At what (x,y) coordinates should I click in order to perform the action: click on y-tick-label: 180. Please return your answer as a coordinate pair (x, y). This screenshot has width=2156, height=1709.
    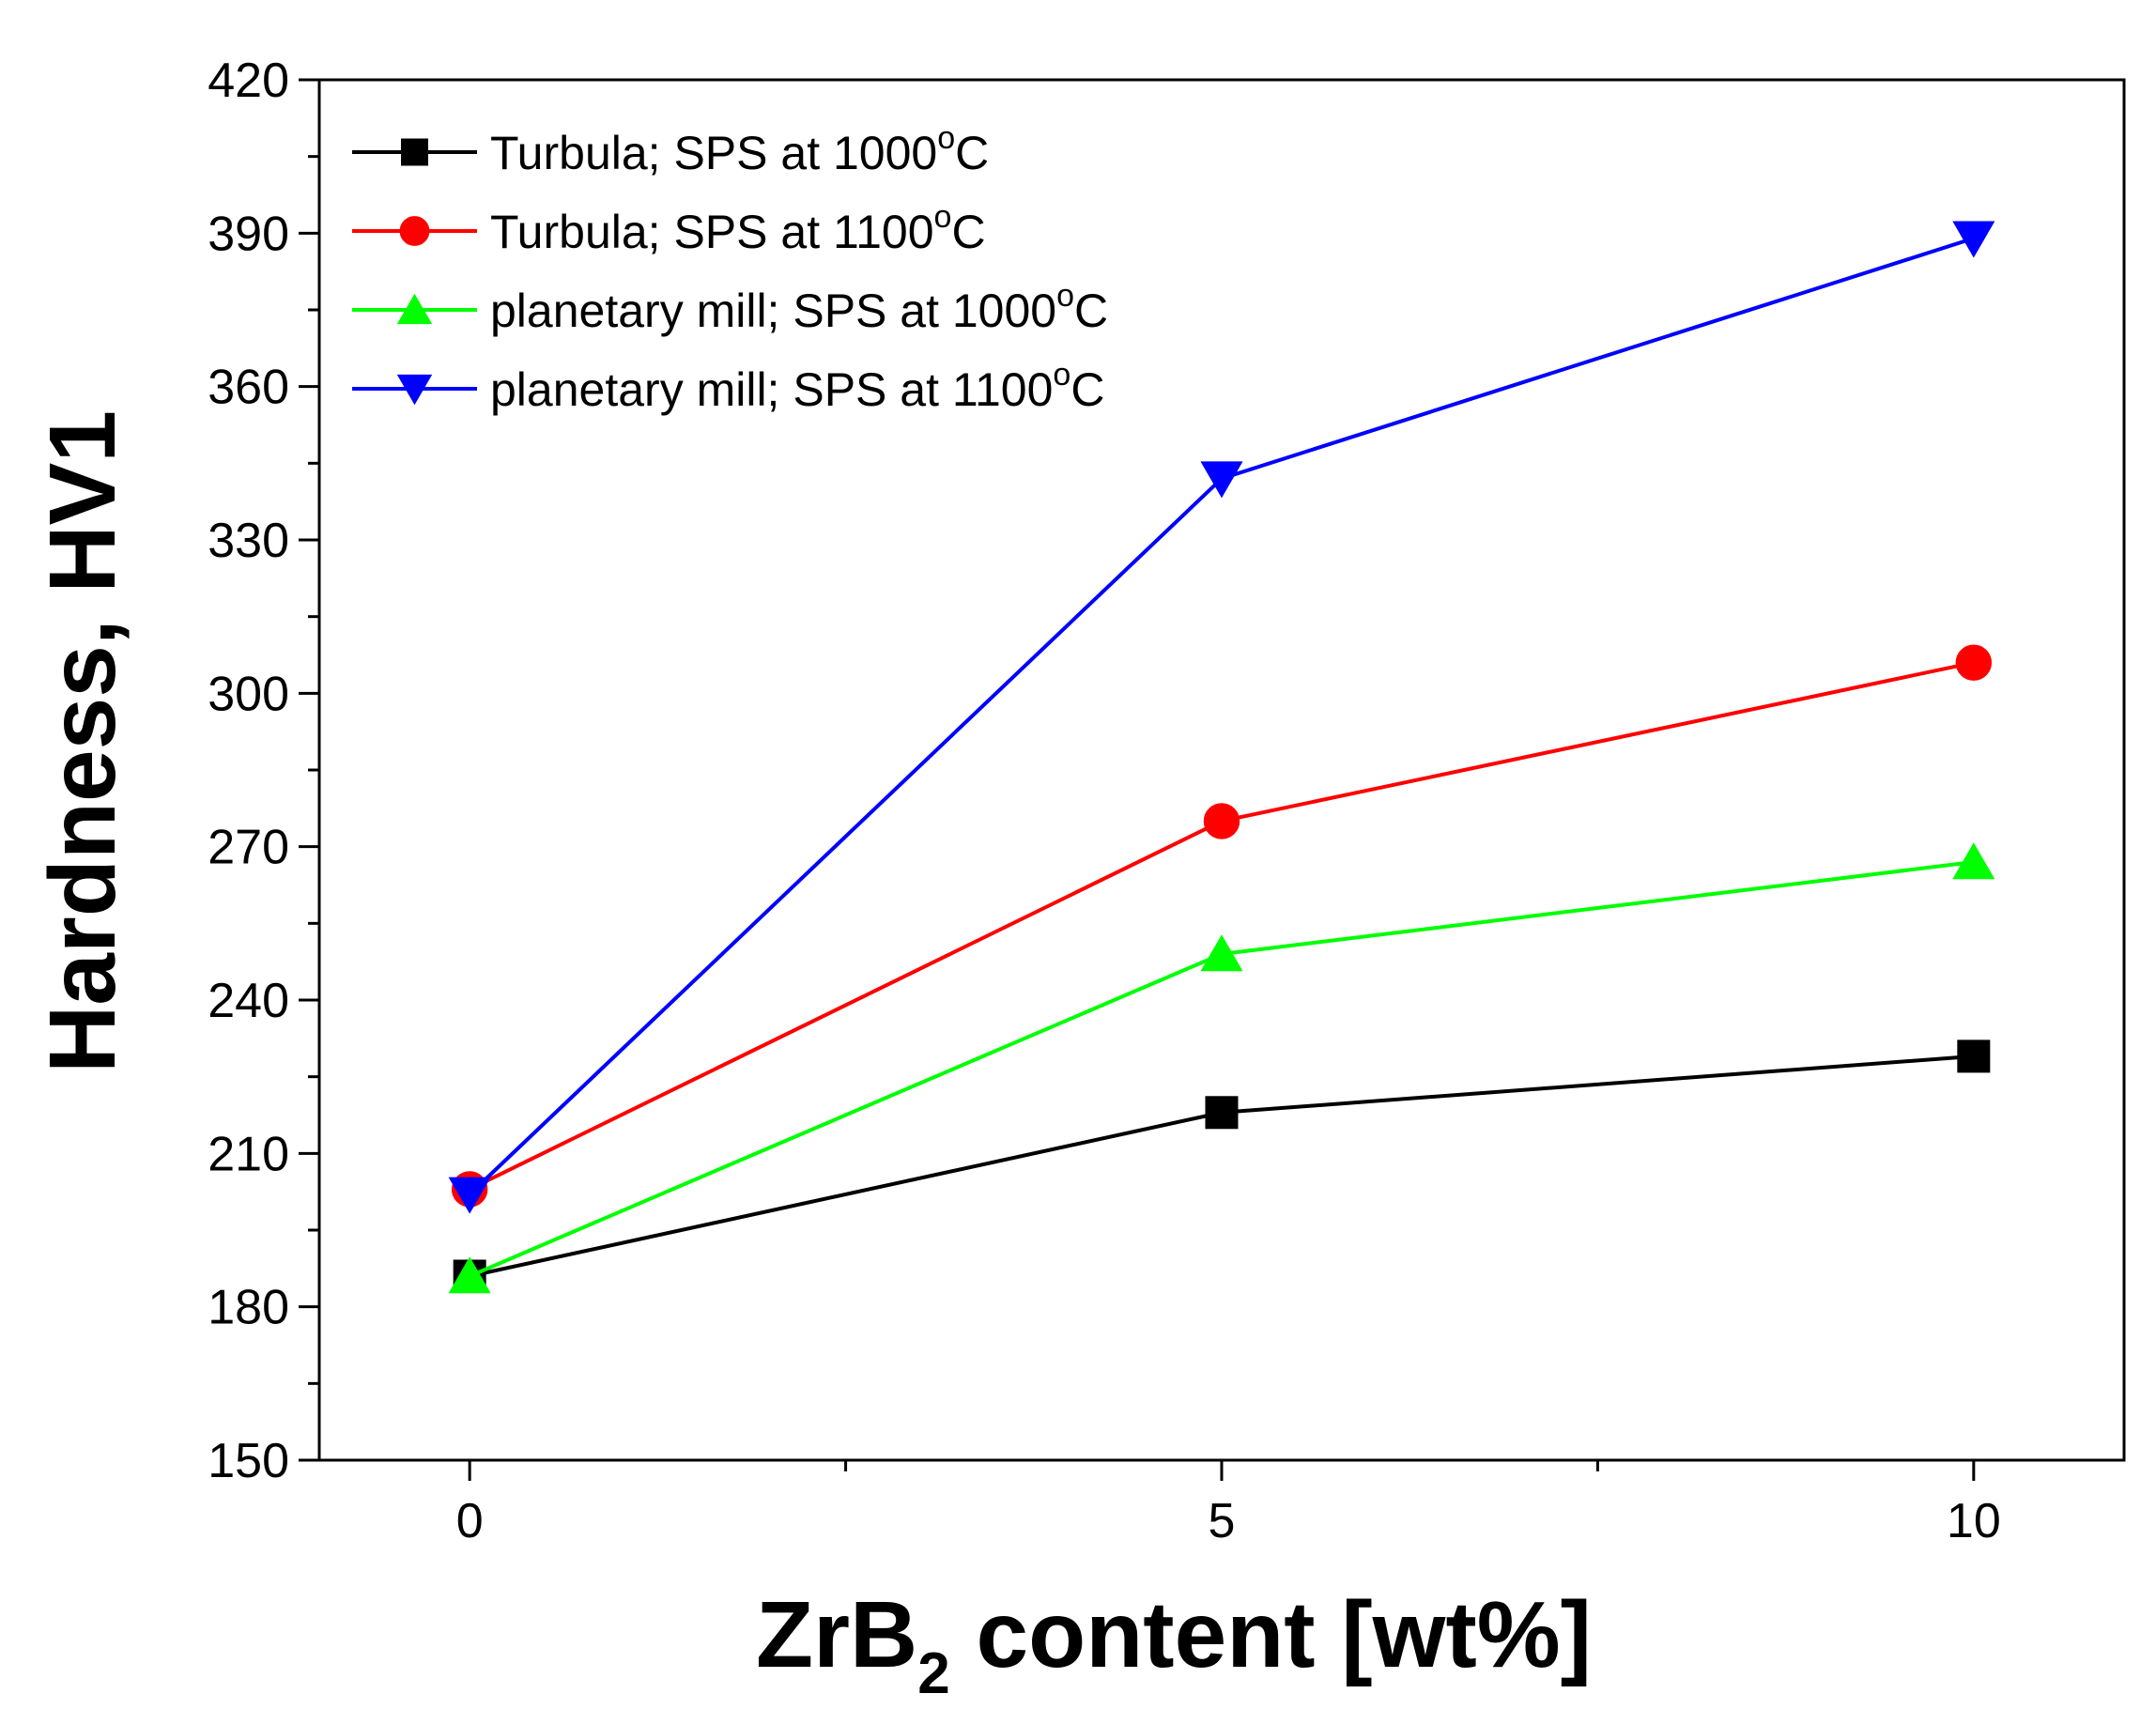
    Looking at the image, I should click on (248, 1308).